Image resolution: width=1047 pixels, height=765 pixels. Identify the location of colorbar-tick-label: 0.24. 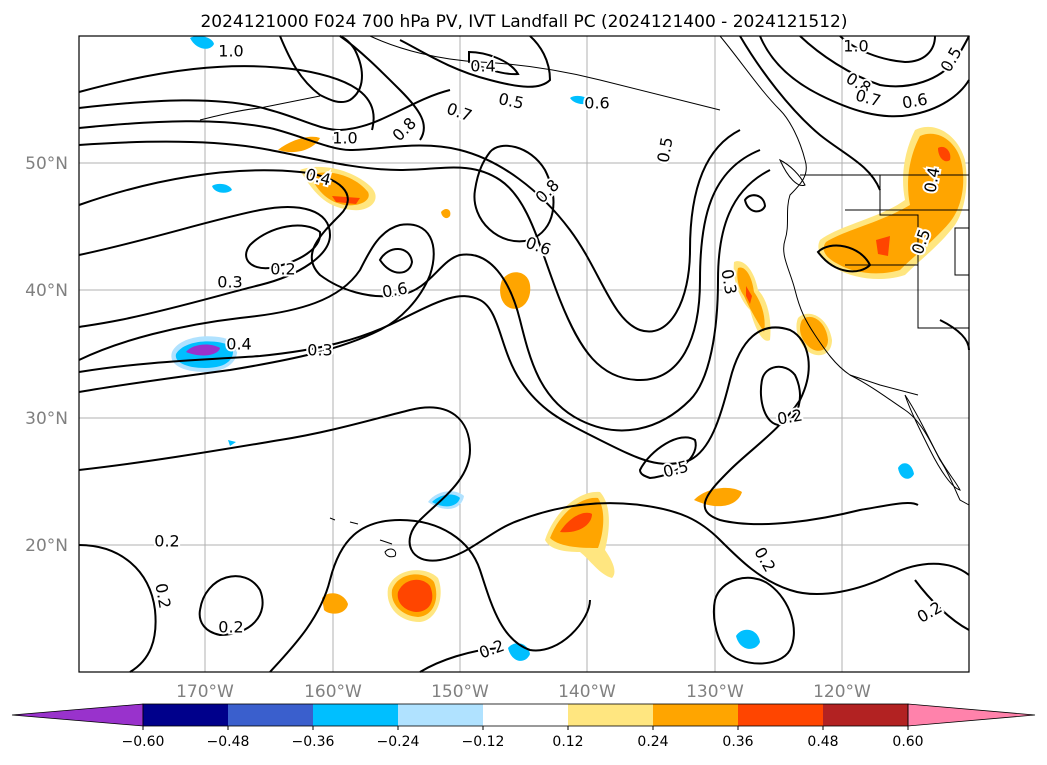
(652, 742).